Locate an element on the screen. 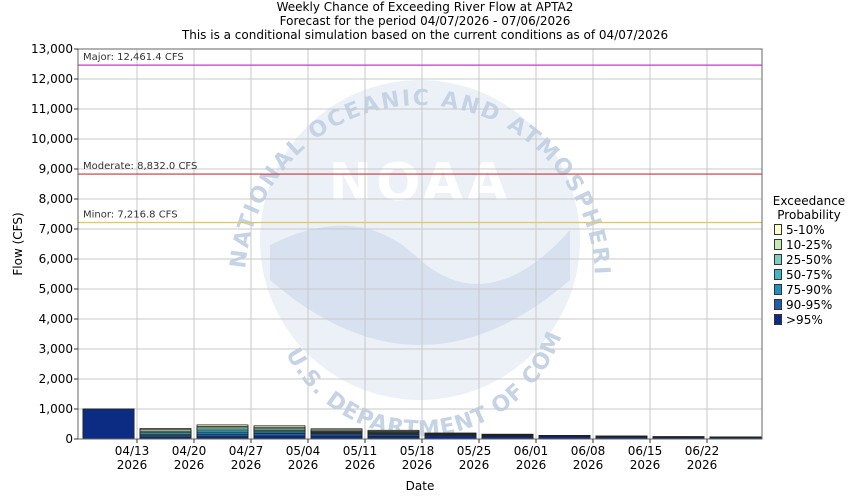  x-tick-label: 04/20 is located at coordinates (189, 451).